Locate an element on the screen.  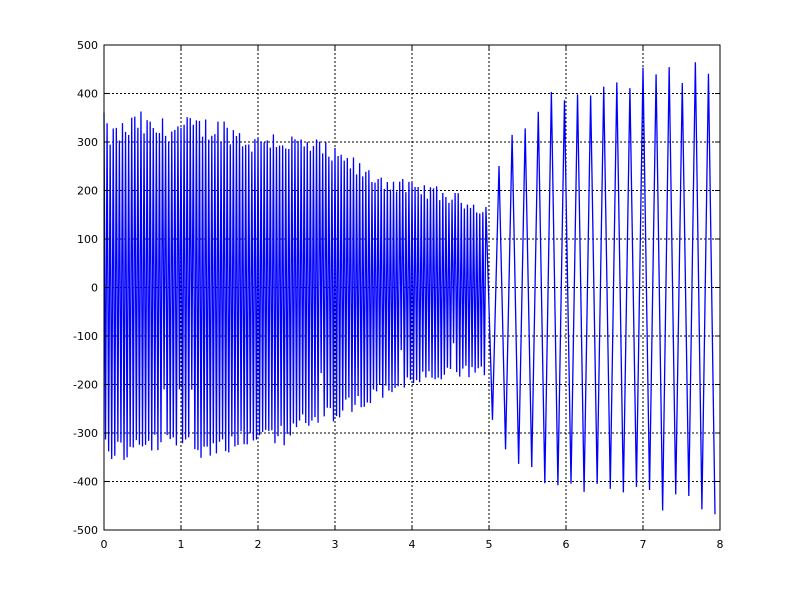
y-tick-label: 0 is located at coordinates (94, 288).